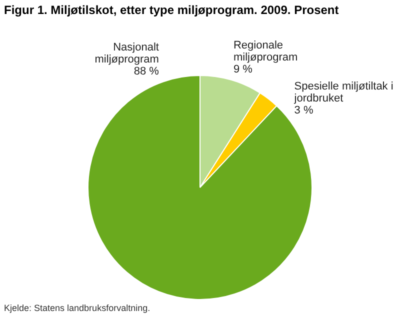 The height and width of the screenshot is (320, 400). I want to click on slice-label: Nasjonalt miljøprogram, so click(126, 54).